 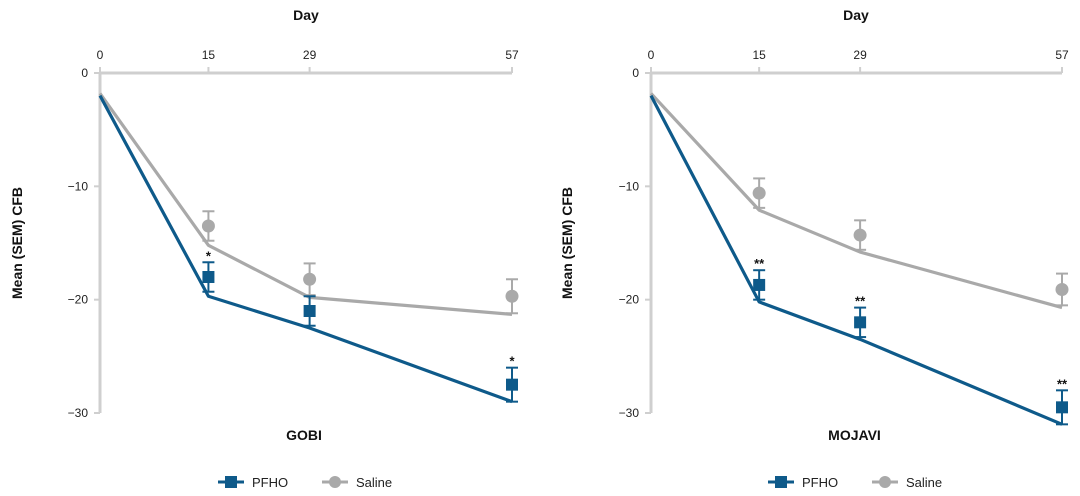 What do you see at coordinates (854, 435) in the screenshot?
I see `panel-title: MOJAVI` at bounding box center [854, 435].